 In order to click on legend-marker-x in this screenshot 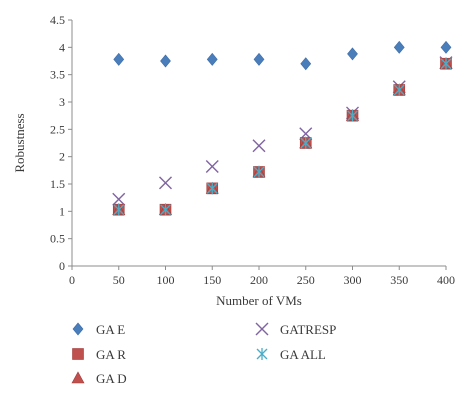, I will do `click(262, 329)`.